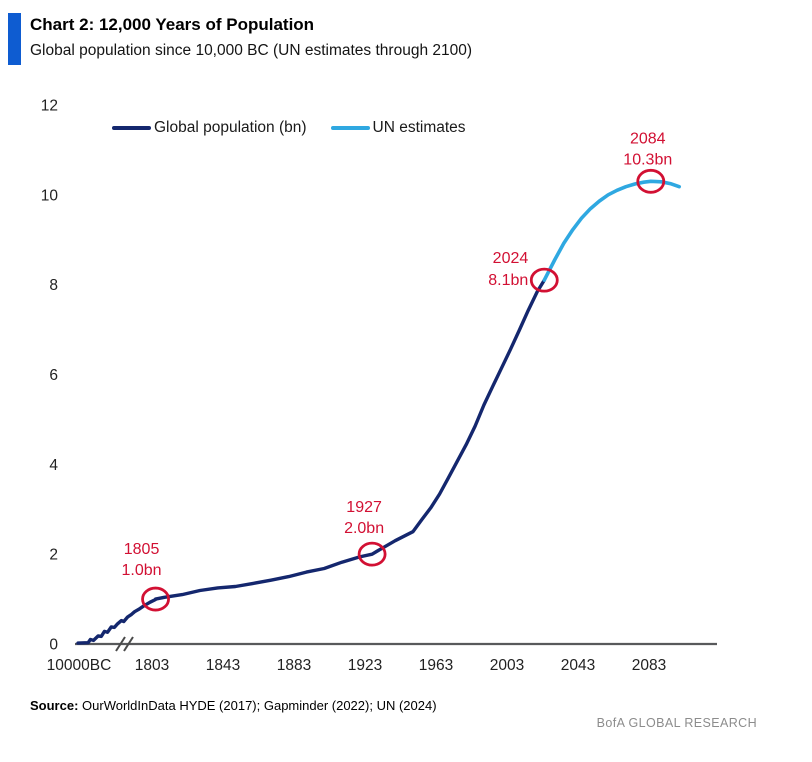 Image resolution: width=812 pixels, height=762 pixels. Describe the element at coordinates (647, 159) in the screenshot. I see `annotation-value-label: 10.3bn` at that location.